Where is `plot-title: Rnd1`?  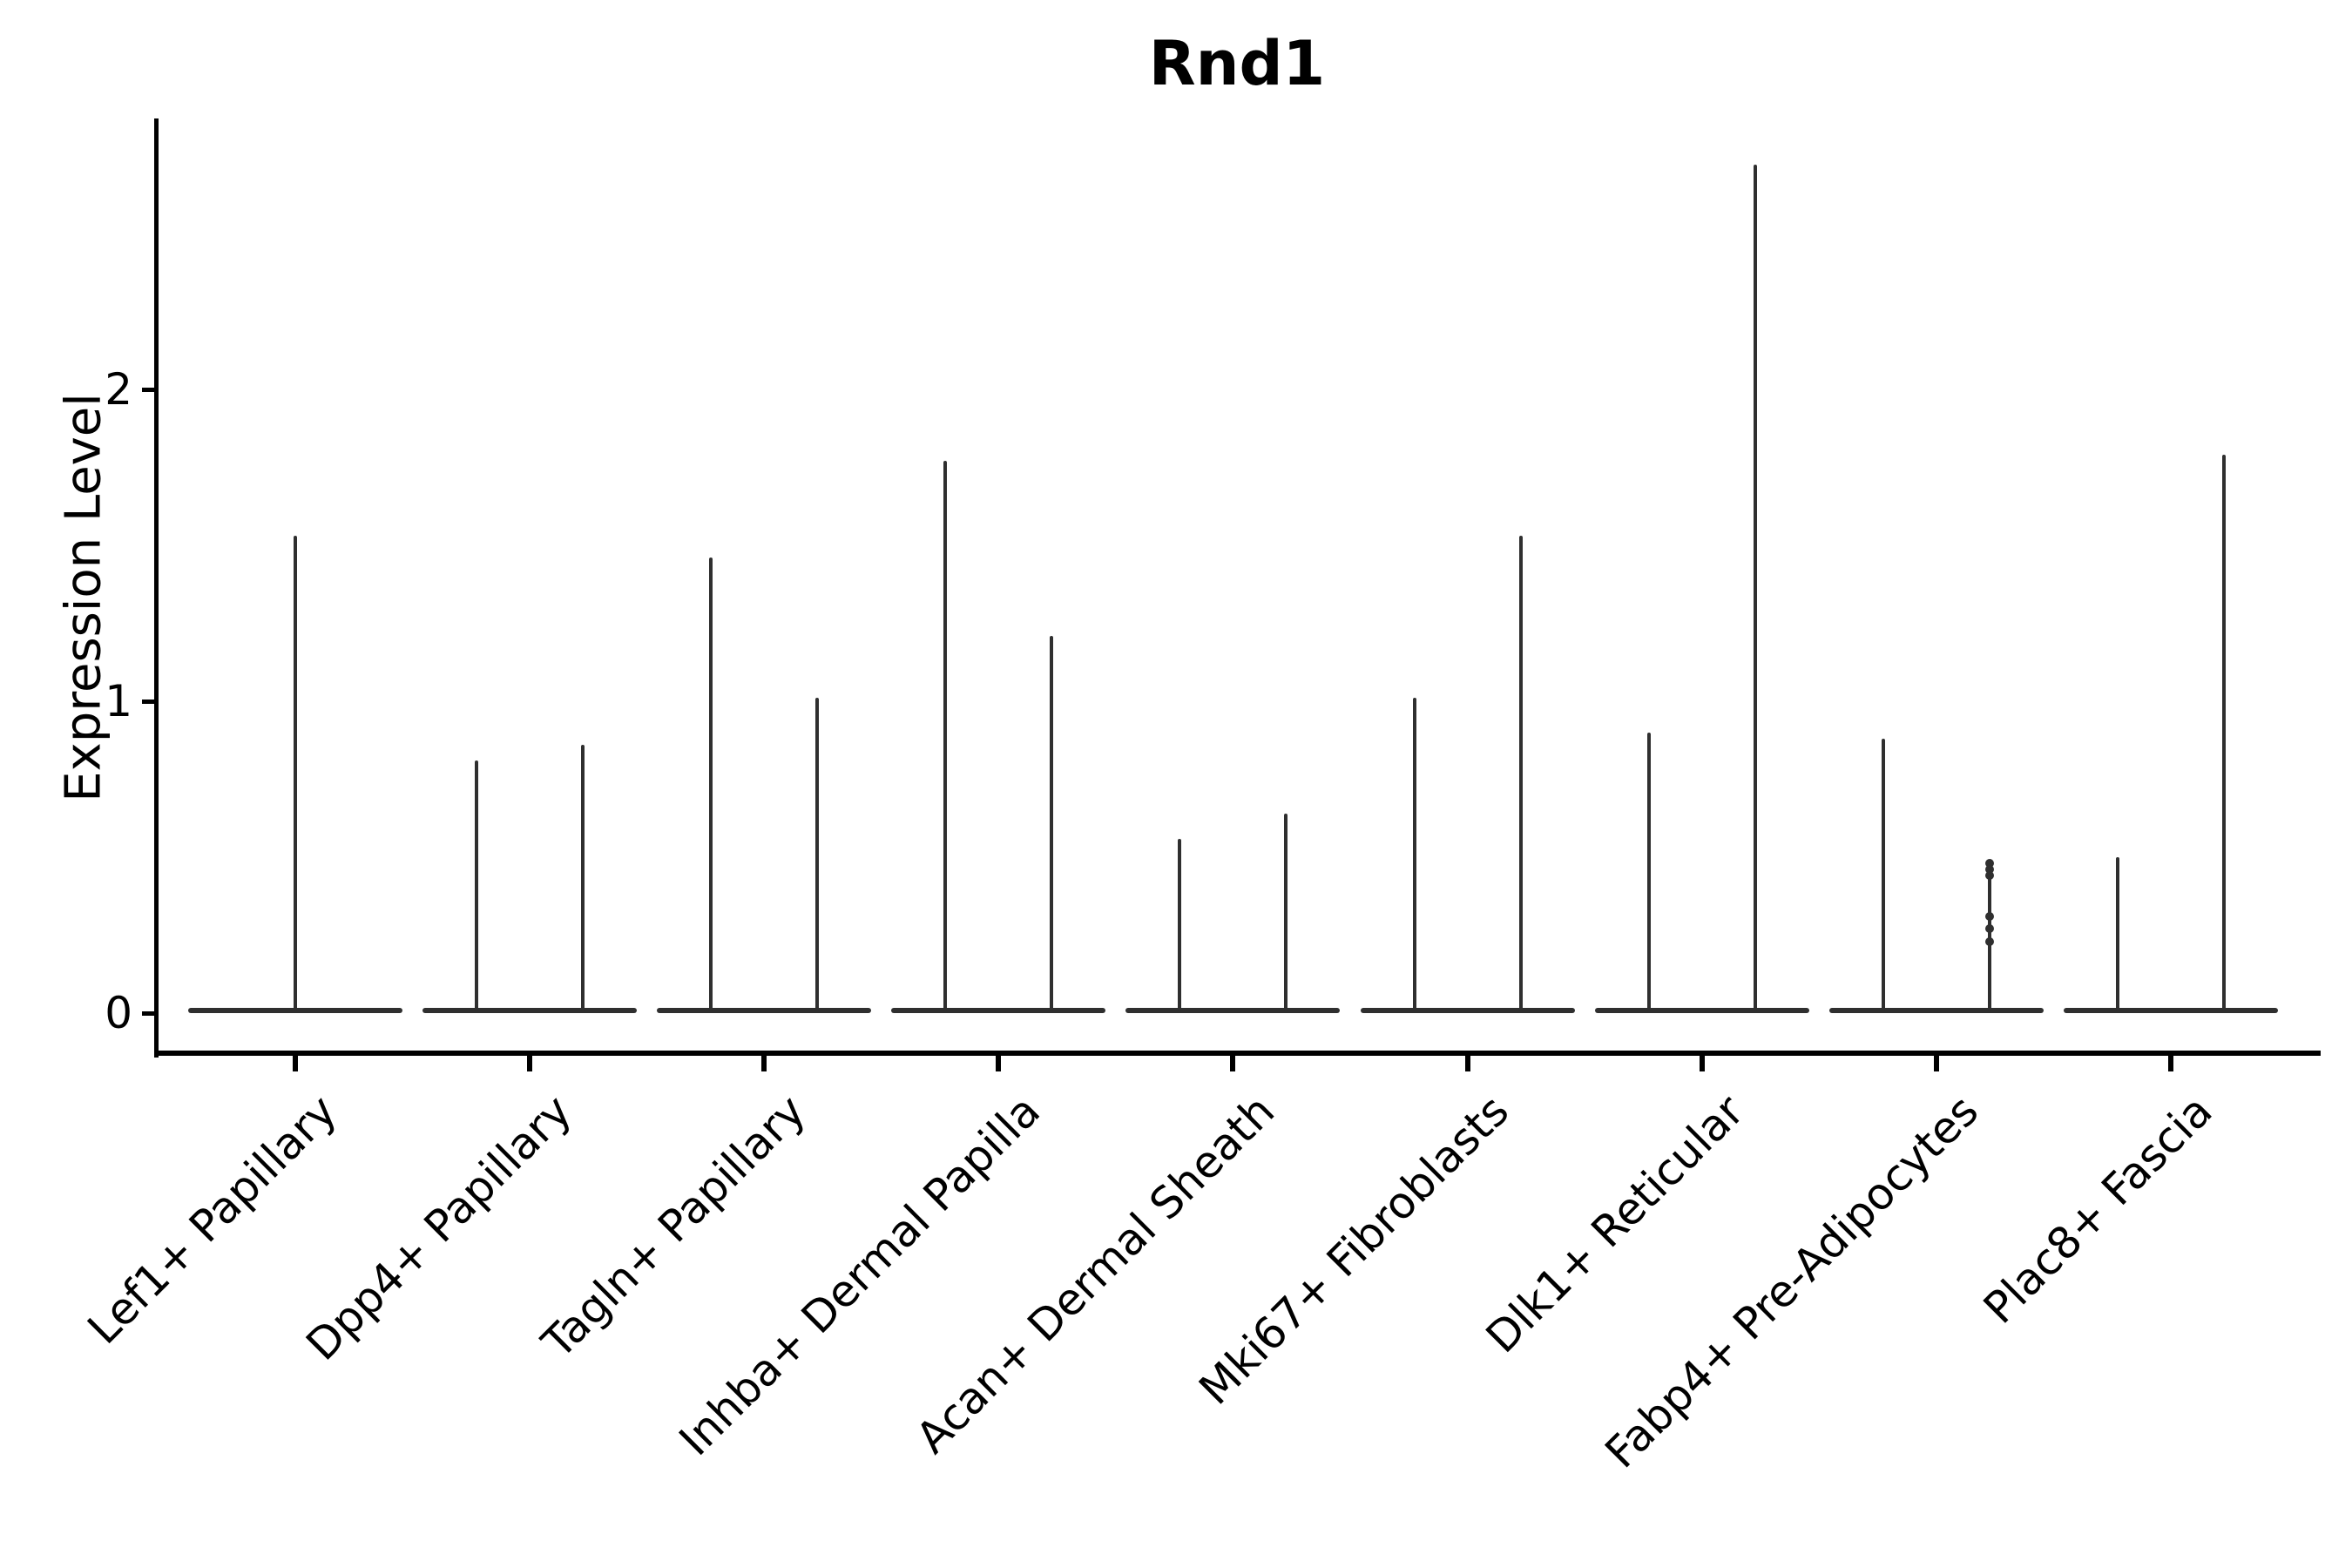
plot-title: Rnd1 is located at coordinates (1237, 64).